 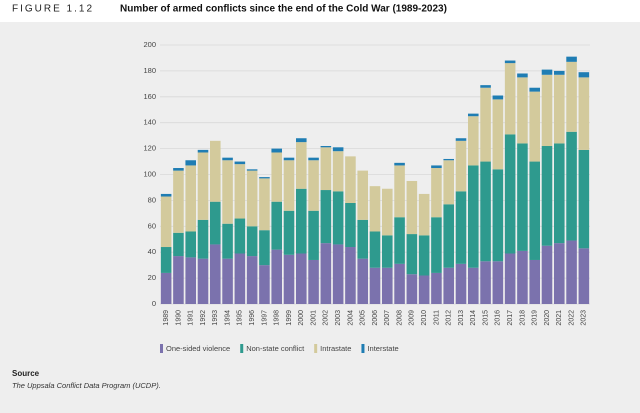 What do you see at coordinates (149, 96) in the screenshot?
I see `y-tick-label: 160` at bounding box center [149, 96].